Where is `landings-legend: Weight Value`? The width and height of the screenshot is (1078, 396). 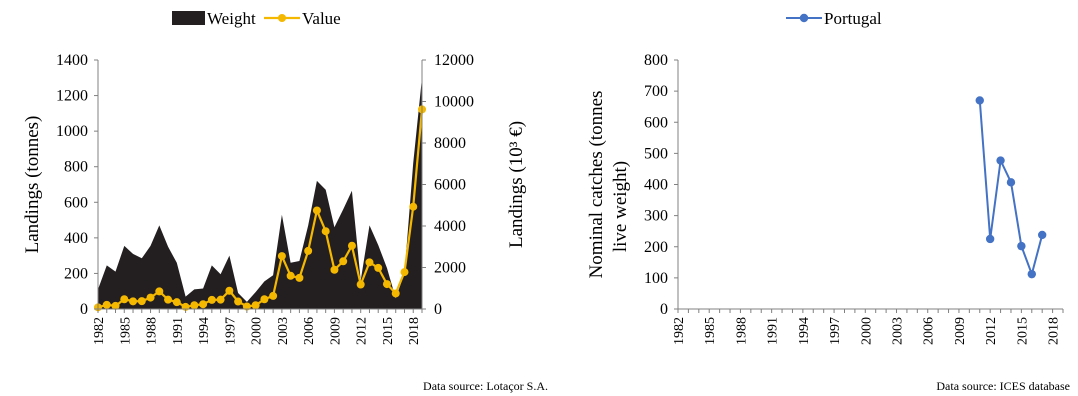
landings-legend: Weight Value is located at coordinates (256, 18).